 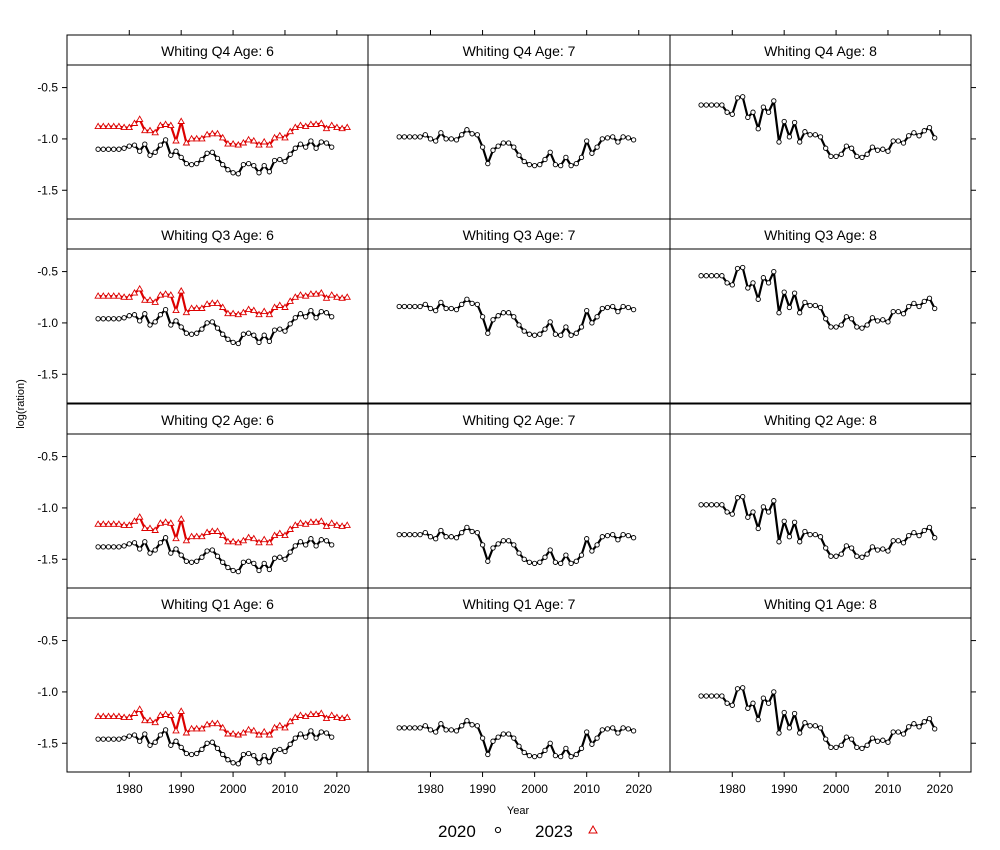 What do you see at coordinates (519, 127) in the screenshot?
I see `panel: Whiting Q4 Age: 7` at bounding box center [519, 127].